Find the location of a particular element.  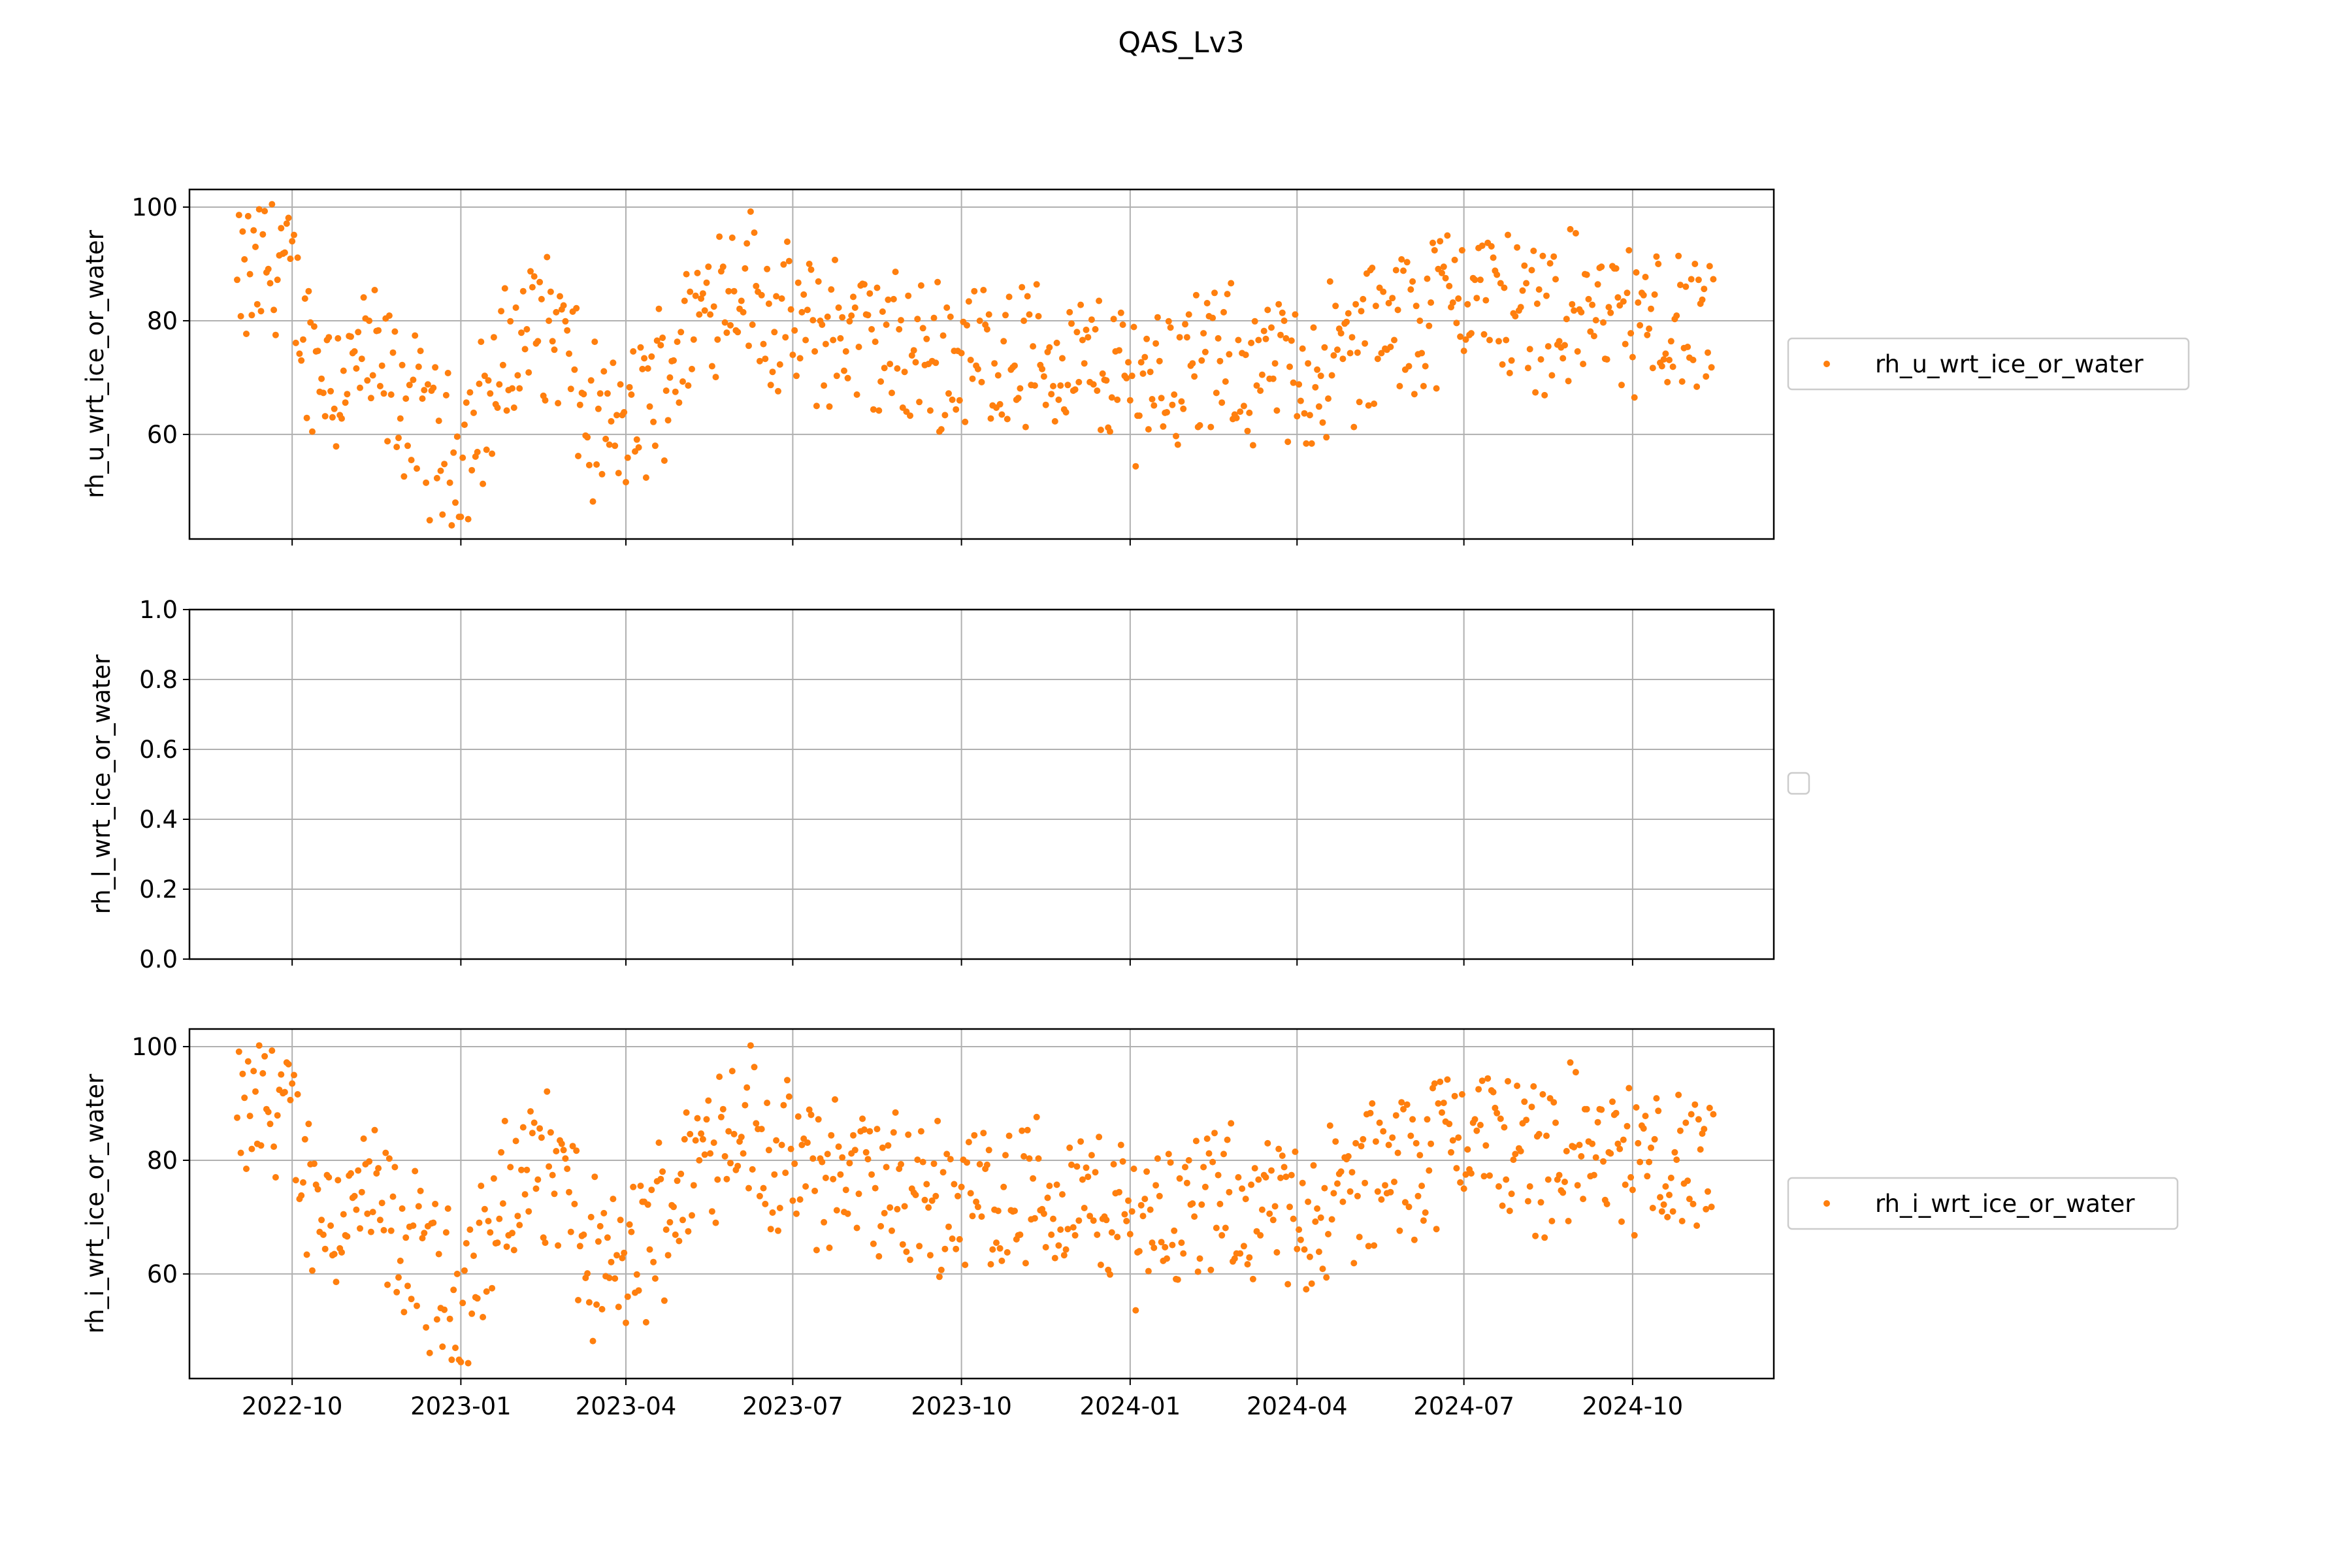

panel-rh-u-legend: rh_u_wrt_ice_or_water is located at coordinates (1988, 364).